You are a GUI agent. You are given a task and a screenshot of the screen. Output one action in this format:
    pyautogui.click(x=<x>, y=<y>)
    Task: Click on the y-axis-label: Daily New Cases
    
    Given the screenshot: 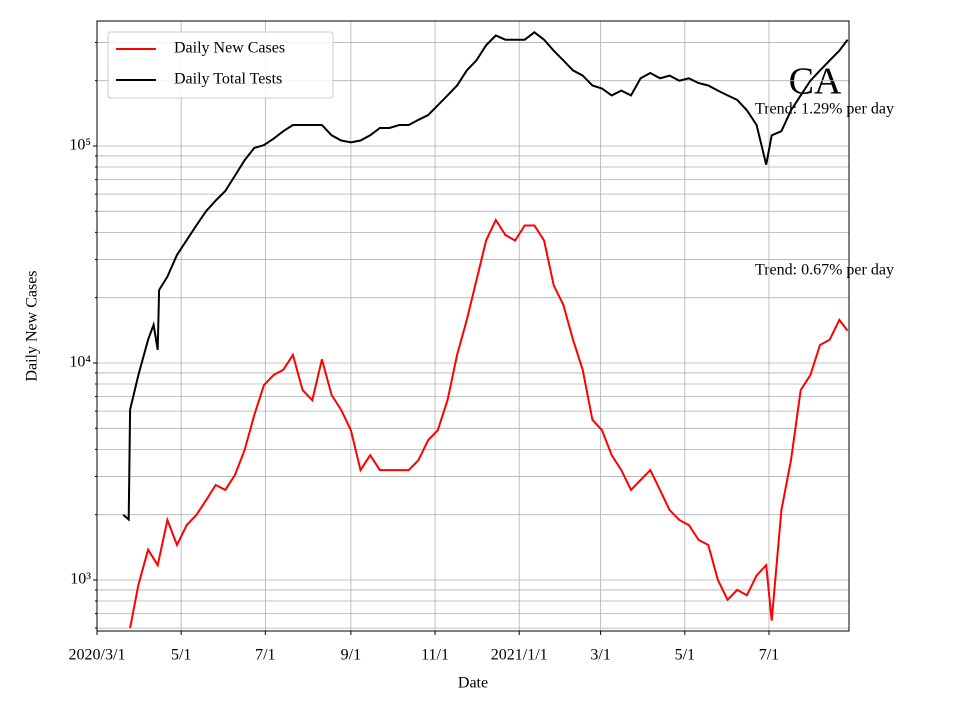 What is the action you would take?
    pyautogui.click(x=32, y=325)
    